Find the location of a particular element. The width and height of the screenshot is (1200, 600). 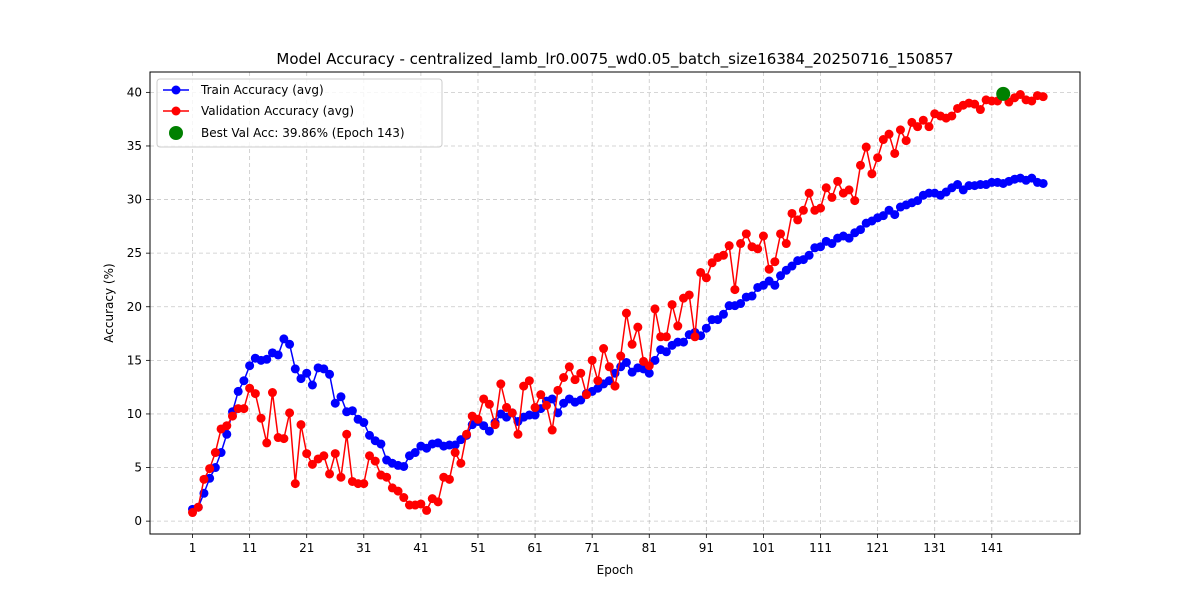

legend-train-label: Train Accuracy (avg) is located at coordinates (262, 90).